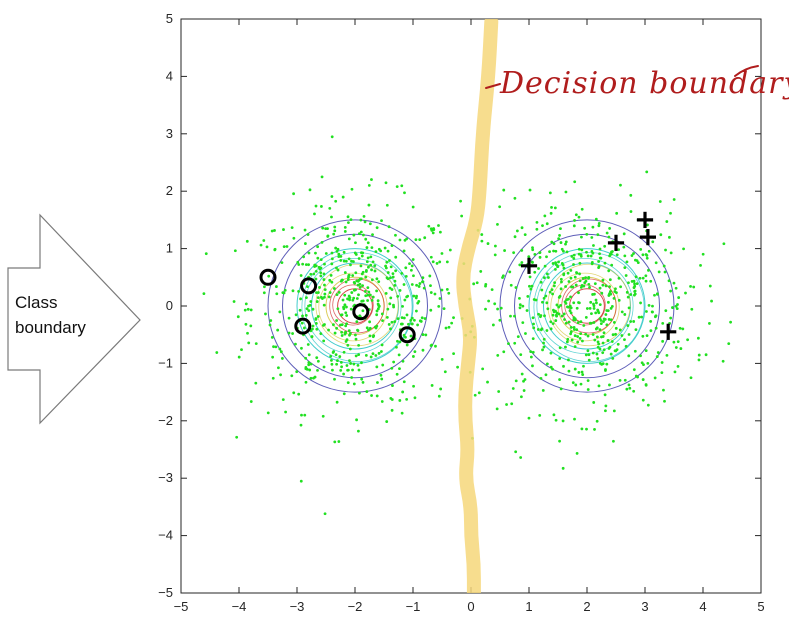 This screenshot has height=627, width=789. Describe the element at coordinates (585, 307) in the screenshot. I see `contour-ring-inner` at that location.